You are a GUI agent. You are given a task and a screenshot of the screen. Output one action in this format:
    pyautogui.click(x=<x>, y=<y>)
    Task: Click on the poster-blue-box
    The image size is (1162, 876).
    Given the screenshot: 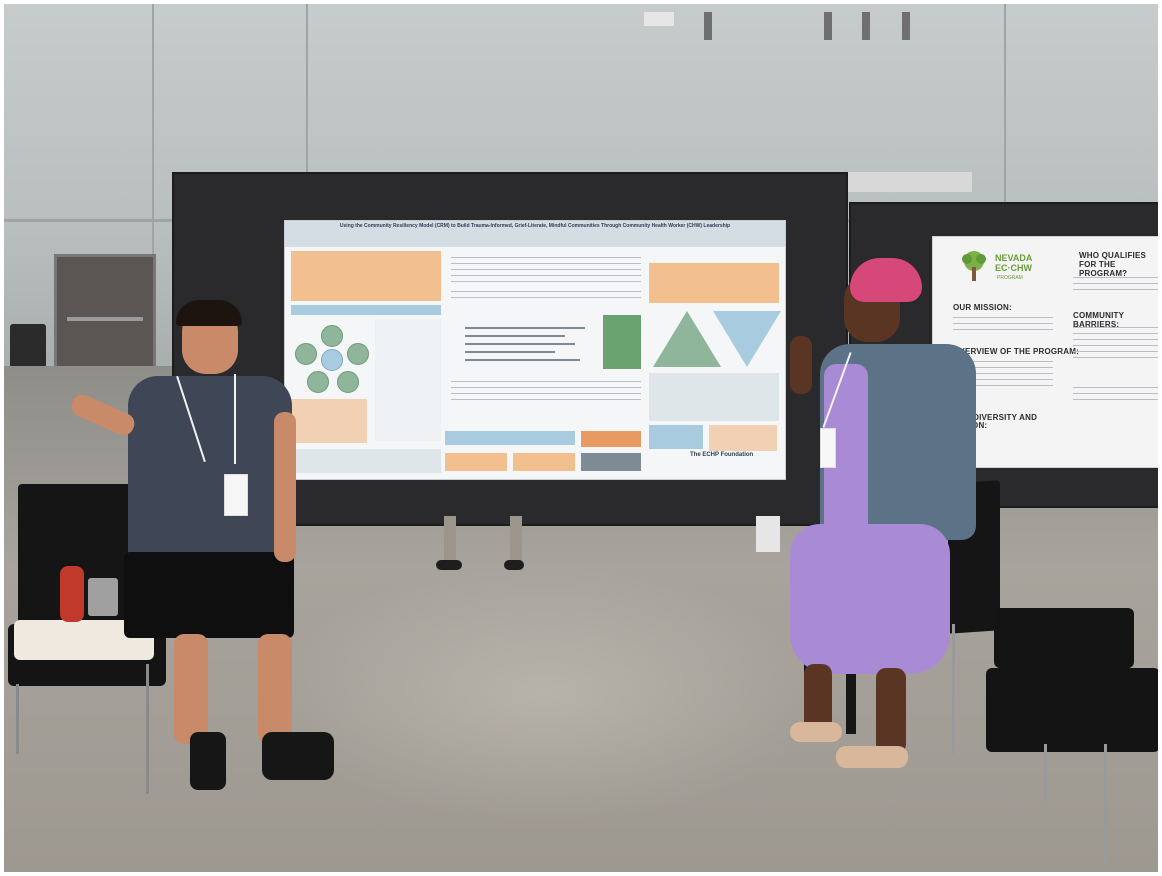 What is the action you would take?
    pyautogui.click(x=510, y=438)
    